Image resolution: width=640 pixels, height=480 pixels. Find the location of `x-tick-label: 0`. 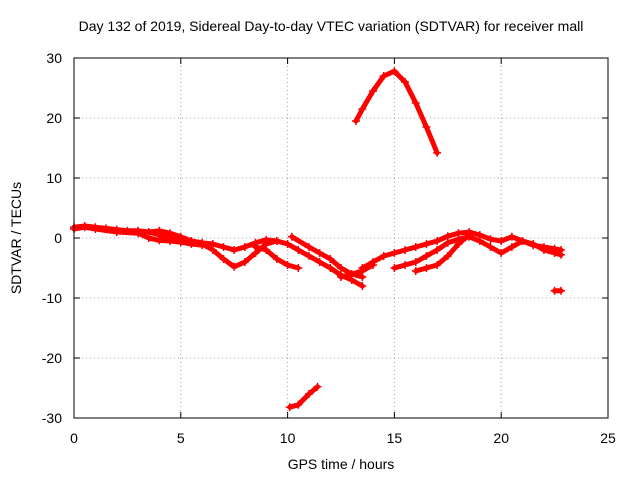

x-tick-label: 0 is located at coordinates (74, 438).